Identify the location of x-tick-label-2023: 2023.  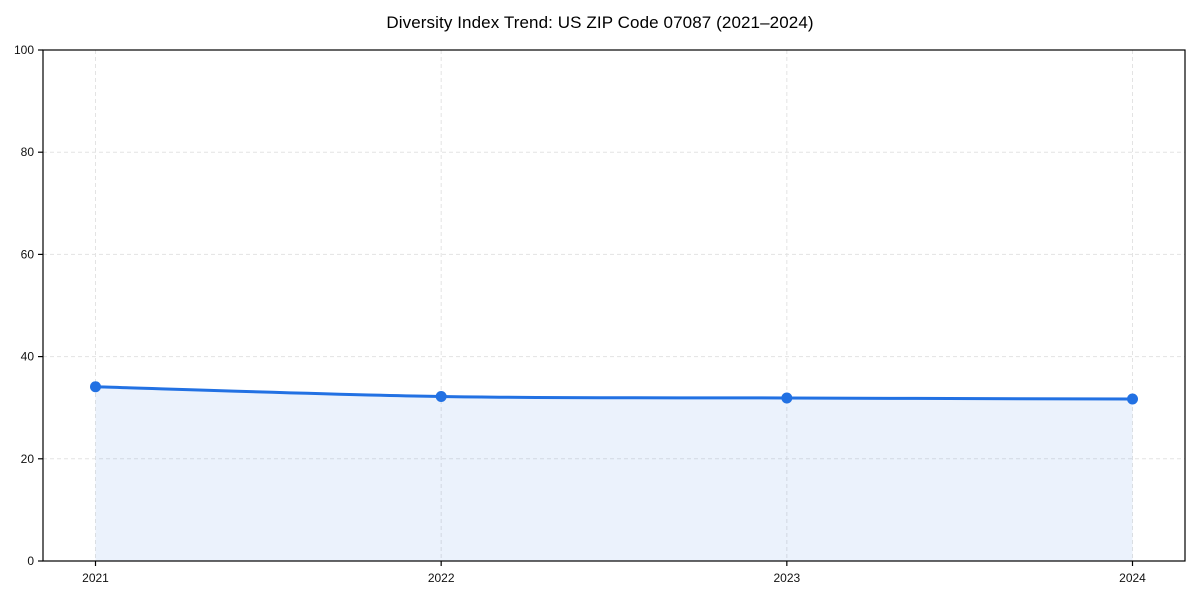
(786, 578).